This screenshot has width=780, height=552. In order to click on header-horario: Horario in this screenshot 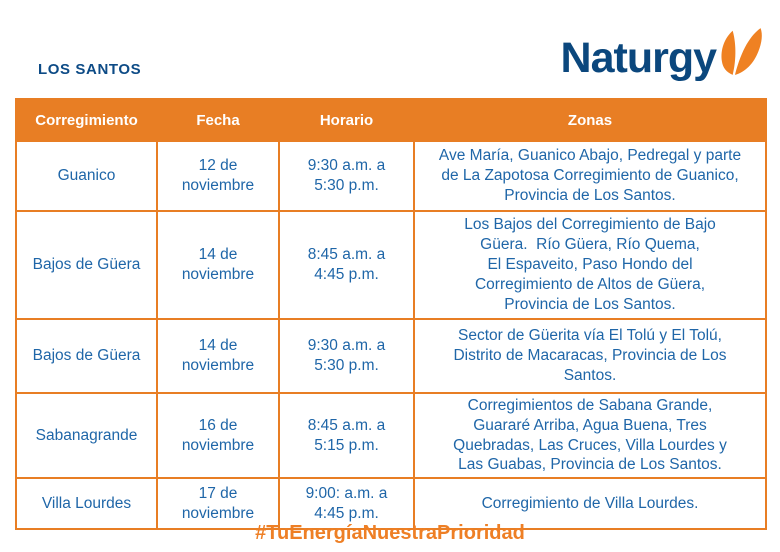, I will do `click(346, 120)`.